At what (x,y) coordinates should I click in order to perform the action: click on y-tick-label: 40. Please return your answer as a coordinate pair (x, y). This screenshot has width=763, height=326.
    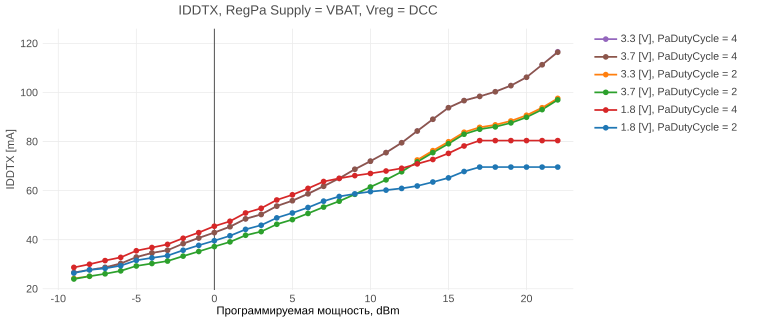
    Looking at the image, I should click on (32, 240).